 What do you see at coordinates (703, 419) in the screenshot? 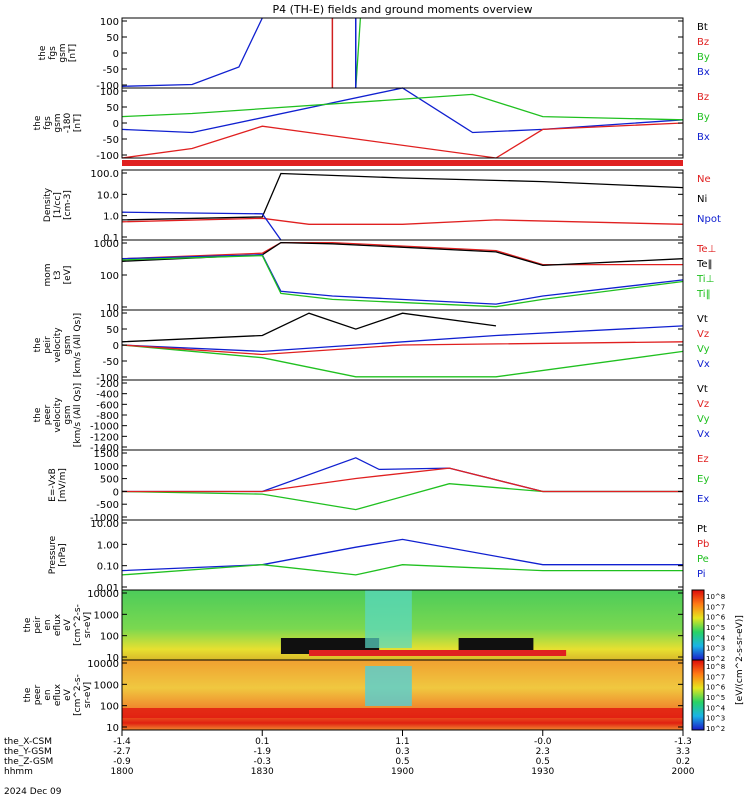
I see `peer_vel-legend-2: Vy` at bounding box center [703, 419].